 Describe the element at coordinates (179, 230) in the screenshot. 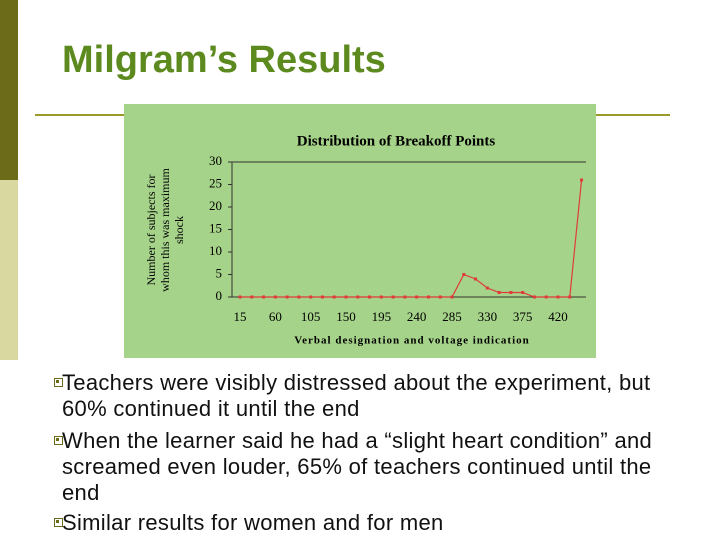

I see `y-axis-label: shock` at that location.